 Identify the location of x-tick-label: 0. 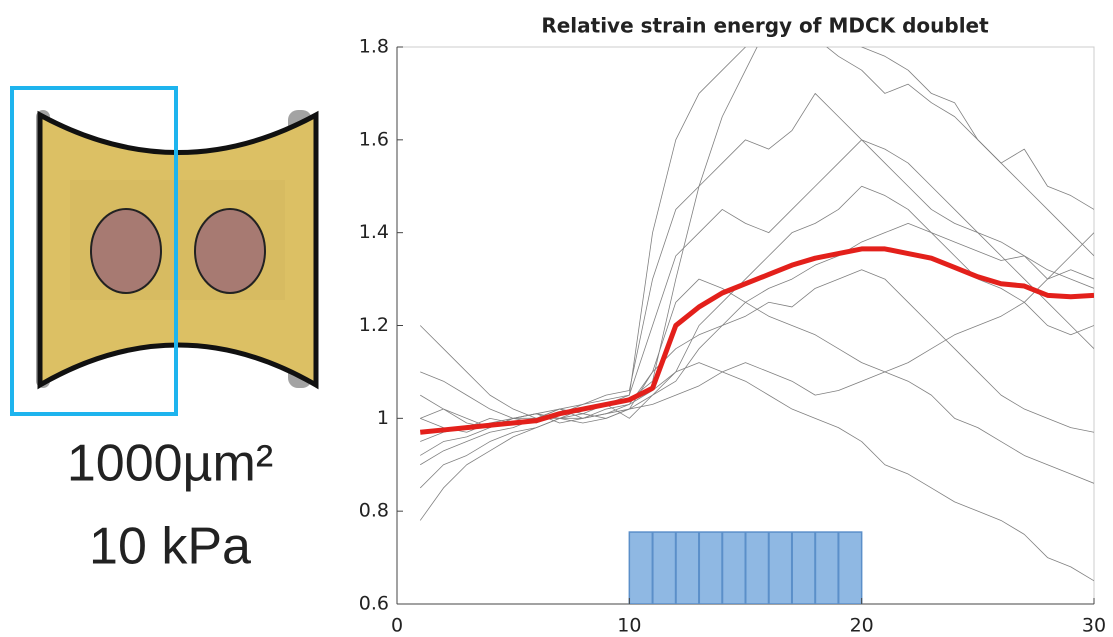
(397, 626).